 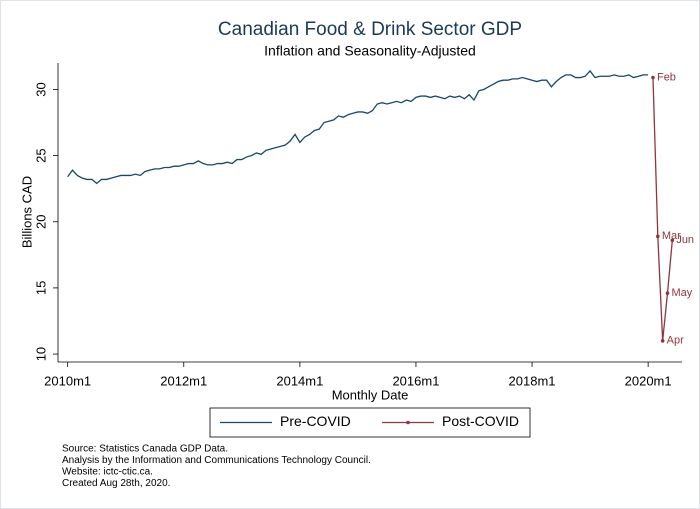 What do you see at coordinates (107, 472) in the screenshot?
I see `footnote: Website: ictc-ctic.ca.` at bounding box center [107, 472].